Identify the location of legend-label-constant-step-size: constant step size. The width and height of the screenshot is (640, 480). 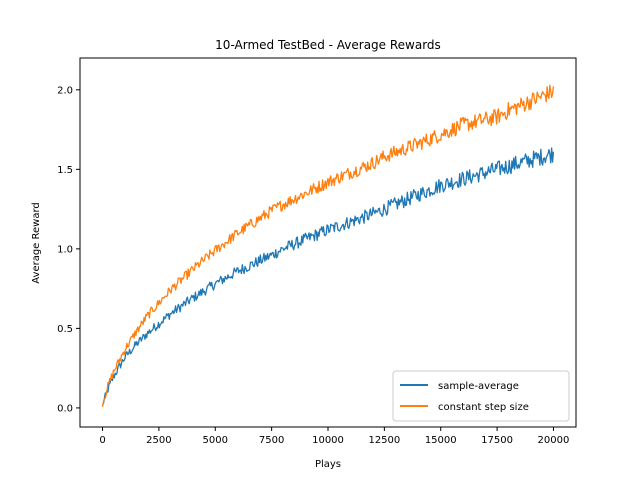
(483, 407).